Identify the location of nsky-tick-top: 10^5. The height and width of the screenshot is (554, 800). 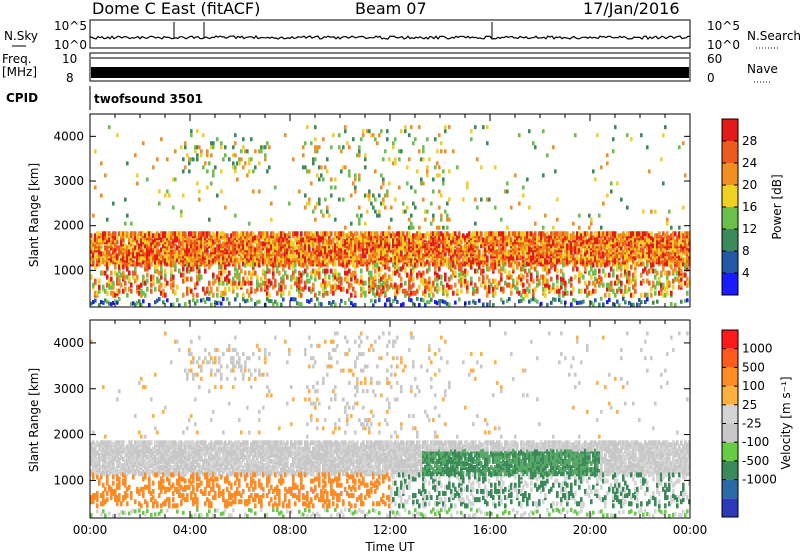
(70, 26).